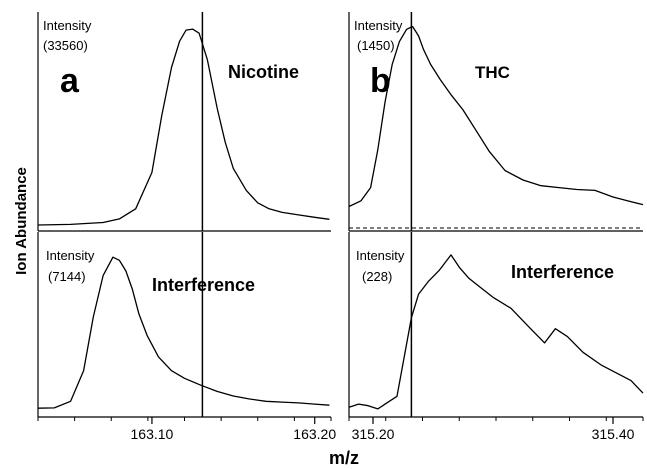  Describe the element at coordinates (21, 221) in the screenshot. I see `y-axis-label: Ion Abundance` at that location.